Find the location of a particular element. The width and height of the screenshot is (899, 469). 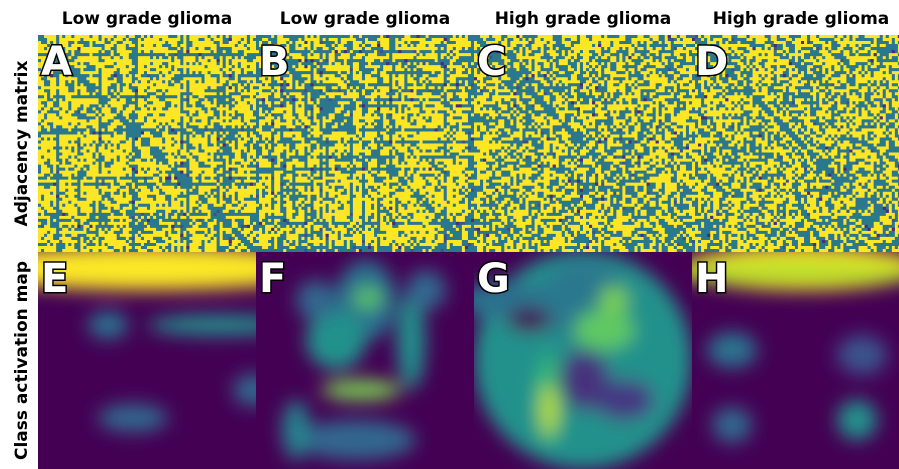

panel-label: F is located at coordinates (272, 279).